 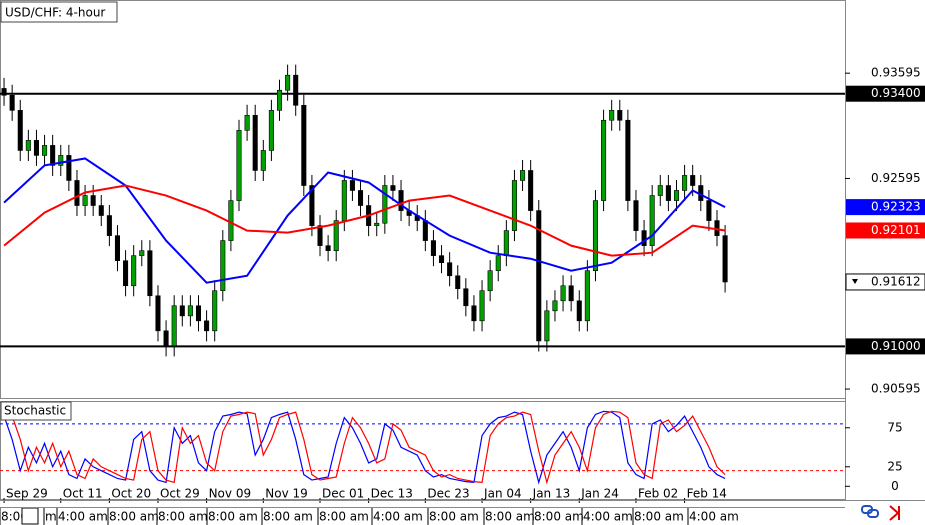 I want to click on y-tick-label: 0.92595, so click(x=896, y=178).